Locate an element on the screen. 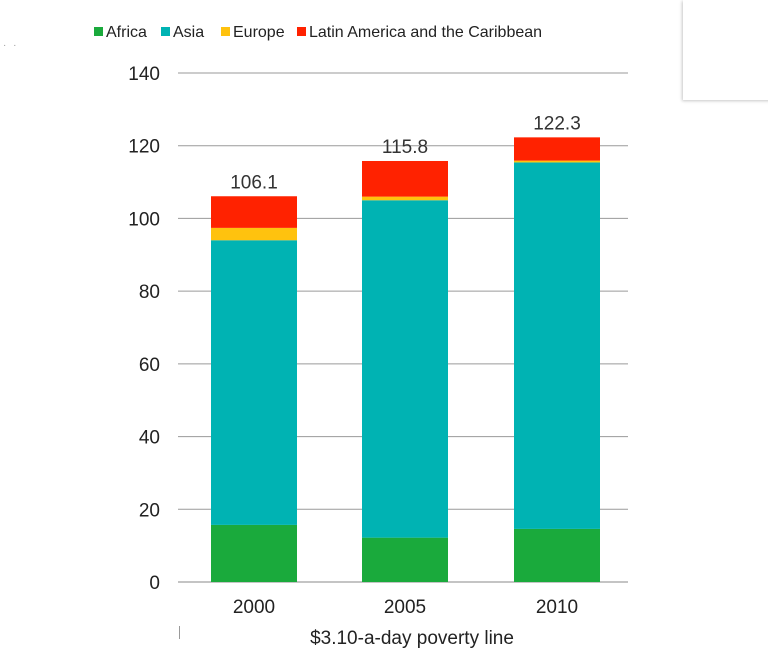 Image resolution: width=768 pixels, height=655 pixels. total-label-2005: 115.8 is located at coordinates (405, 147).